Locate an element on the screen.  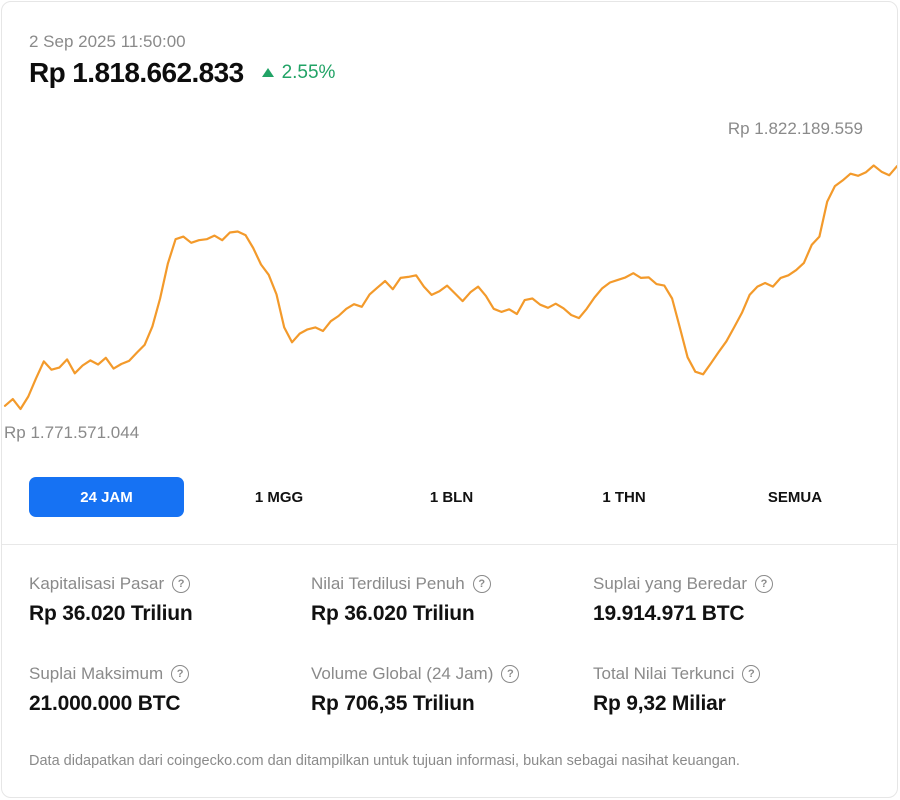
stat-label: Kapitalisasi Pasar is located at coordinates (97, 583).